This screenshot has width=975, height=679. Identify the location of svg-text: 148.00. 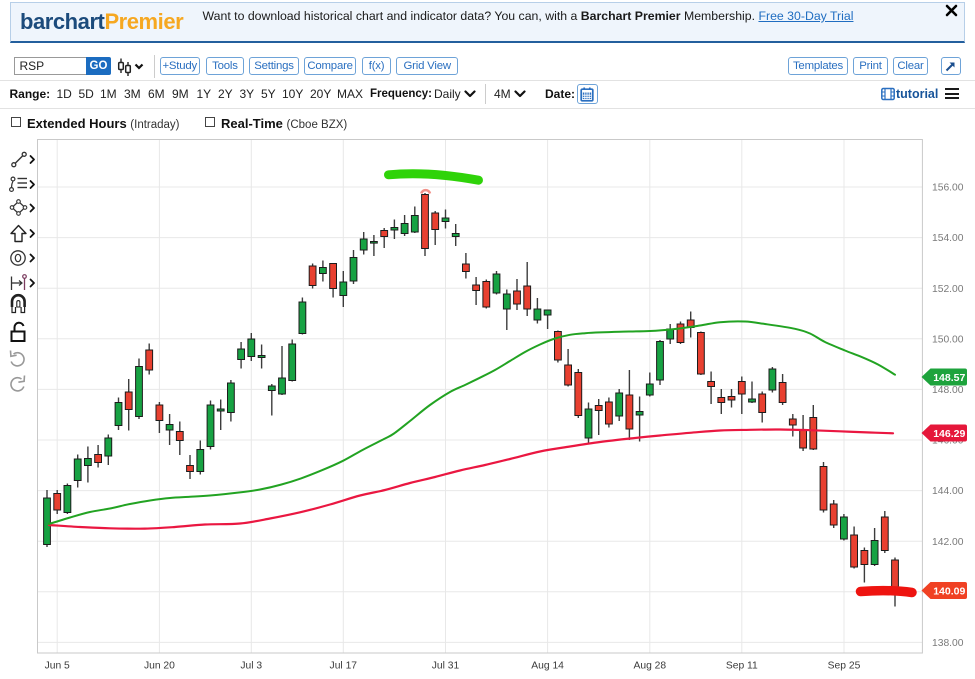
(948, 390).